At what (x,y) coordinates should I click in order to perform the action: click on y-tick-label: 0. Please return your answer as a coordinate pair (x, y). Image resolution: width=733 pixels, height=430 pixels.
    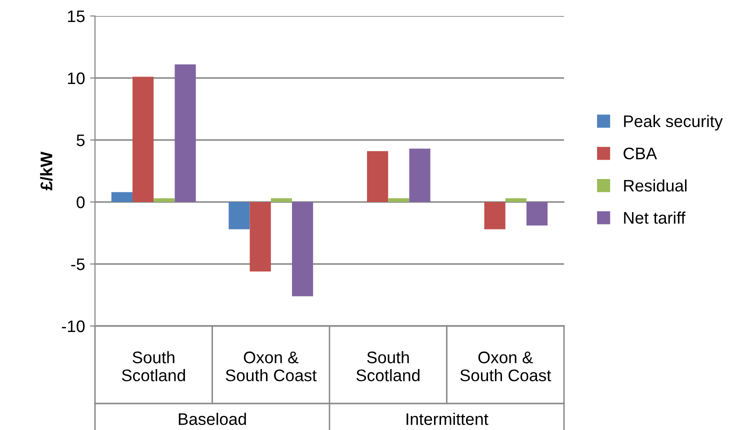
    Looking at the image, I should click on (80, 202).